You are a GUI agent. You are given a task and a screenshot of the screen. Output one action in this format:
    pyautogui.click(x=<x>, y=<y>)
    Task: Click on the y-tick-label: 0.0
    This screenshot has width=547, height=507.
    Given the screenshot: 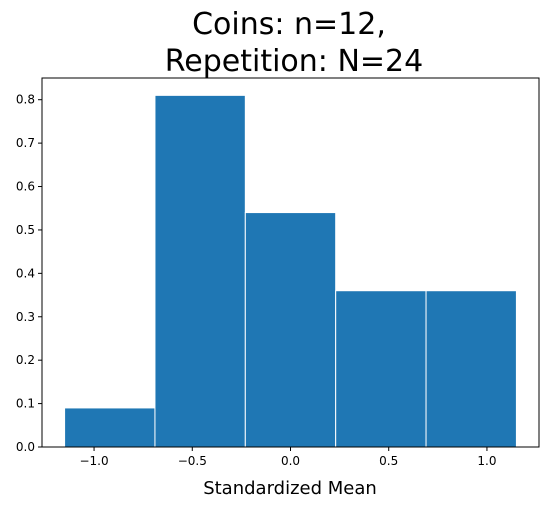 What is the action you would take?
    pyautogui.click(x=25, y=447)
    